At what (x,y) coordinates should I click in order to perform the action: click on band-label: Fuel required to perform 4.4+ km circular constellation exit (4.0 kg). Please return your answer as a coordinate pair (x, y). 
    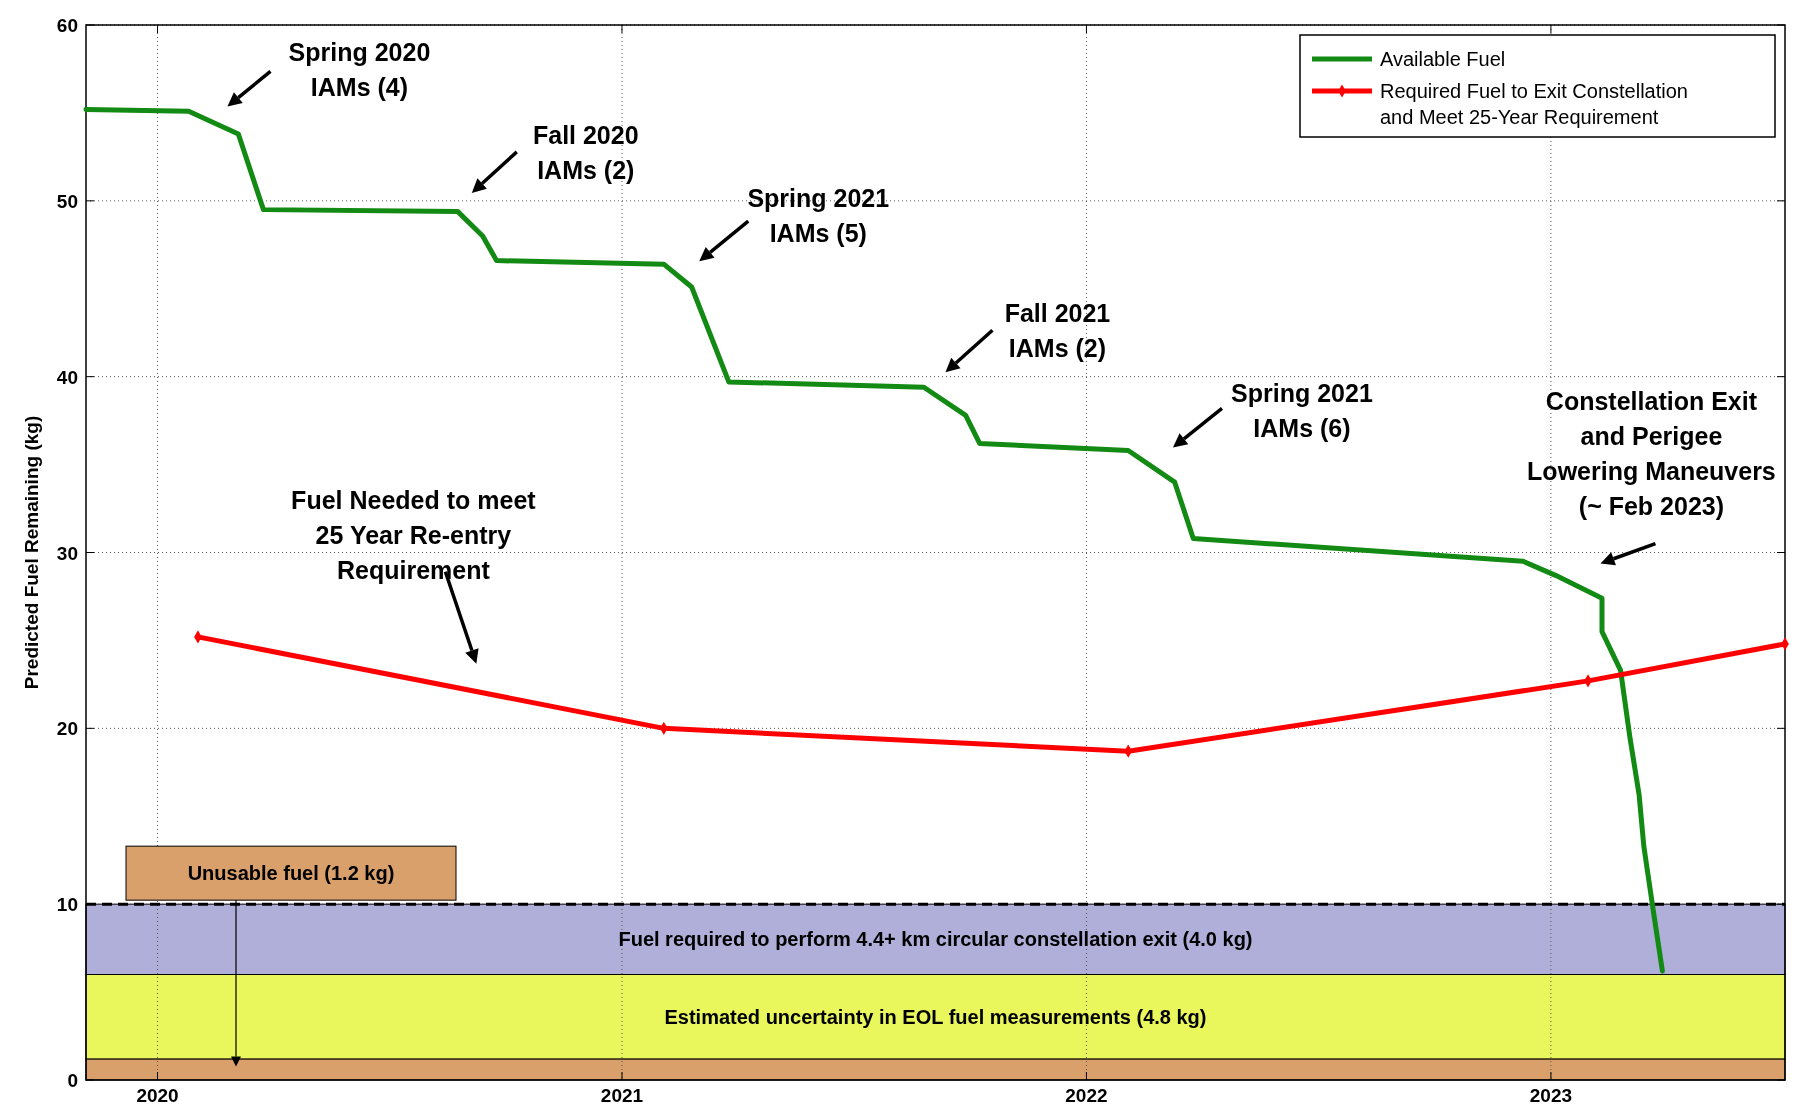
    Looking at the image, I should click on (935, 939).